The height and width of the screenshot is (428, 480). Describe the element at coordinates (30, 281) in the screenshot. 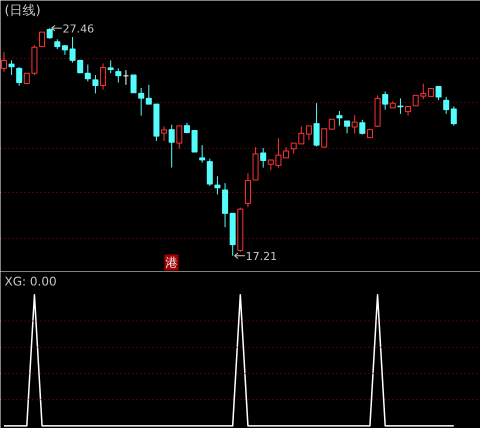

I see `chart-title: XG: 0.00` at that location.